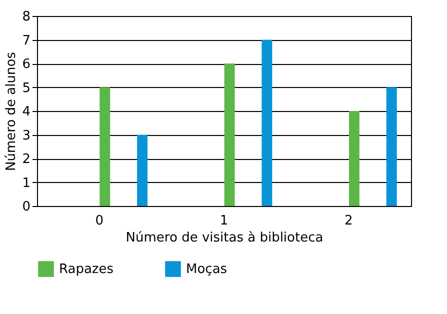 This screenshot has width=447, height=314. I want to click on x-tick-label: 0, so click(99, 221).